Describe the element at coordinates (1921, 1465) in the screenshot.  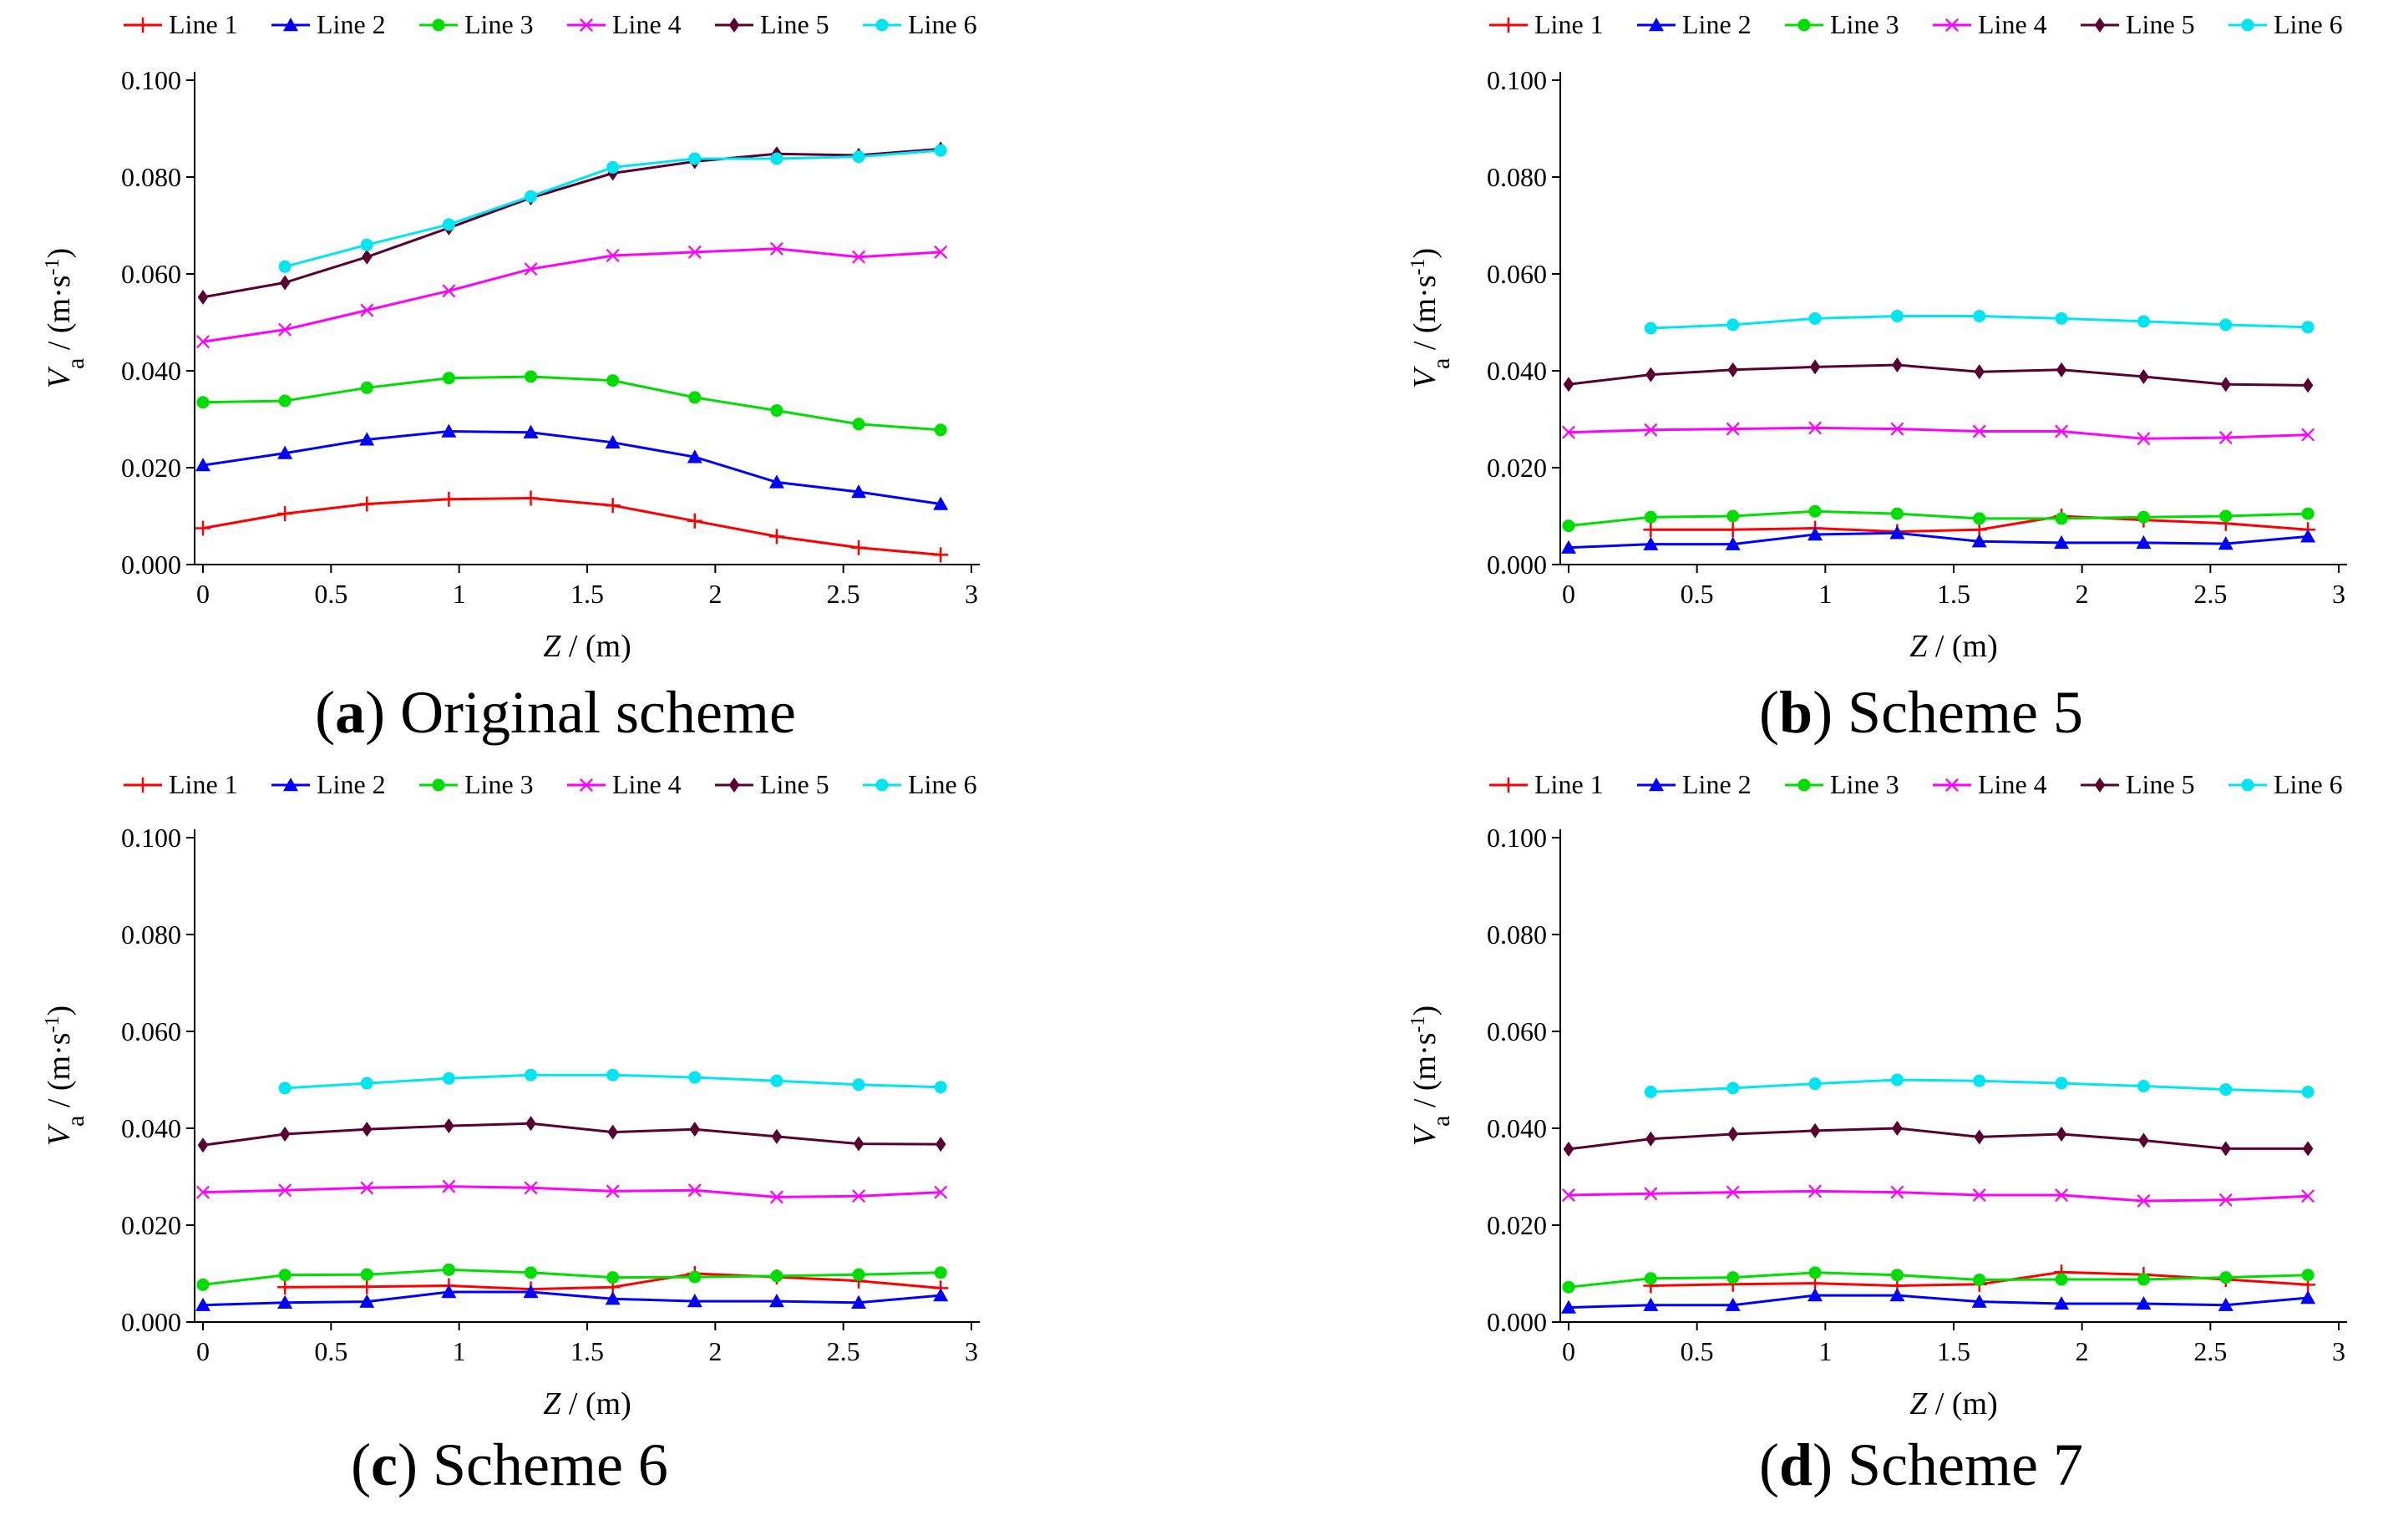
I see `panel-caption: (d) Scheme 7` at that location.